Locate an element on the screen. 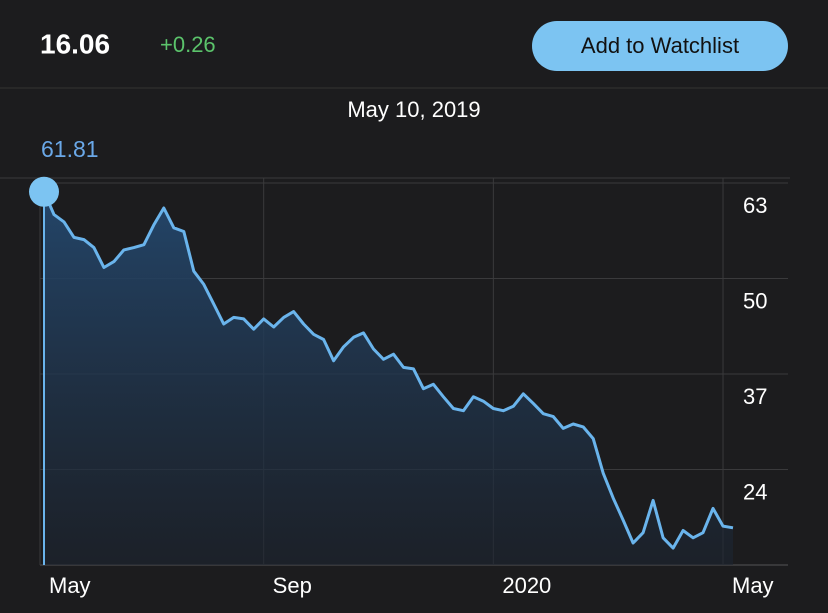 Image resolution: width=828 pixels, height=613 pixels. watchlist-button: Add to Watchlist is located at coordinates (660, 46).